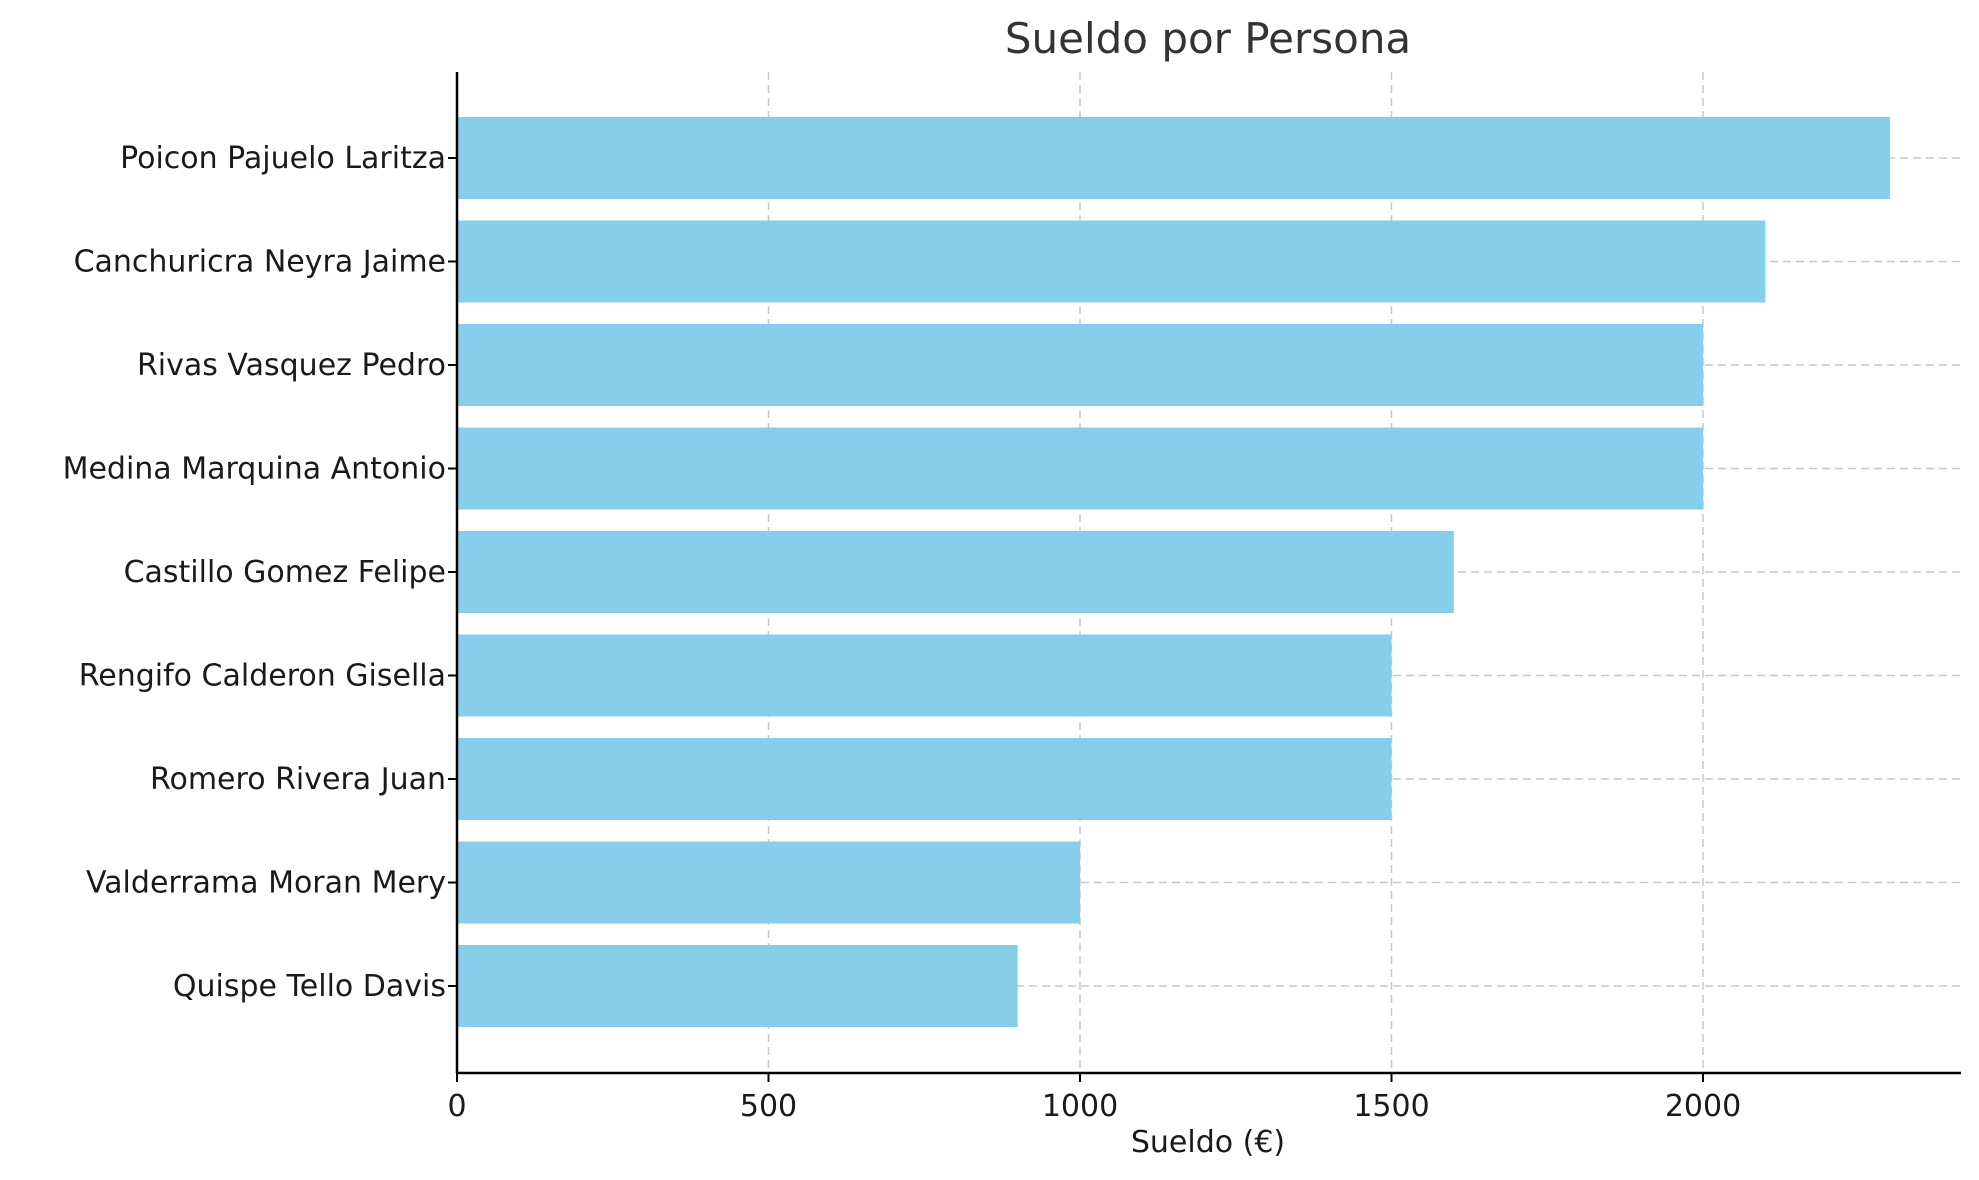 The height and width of the screenshot is (1180, 1979). I want to click on category-label: Rengifo Calderon Gisella, so click(262, 676).